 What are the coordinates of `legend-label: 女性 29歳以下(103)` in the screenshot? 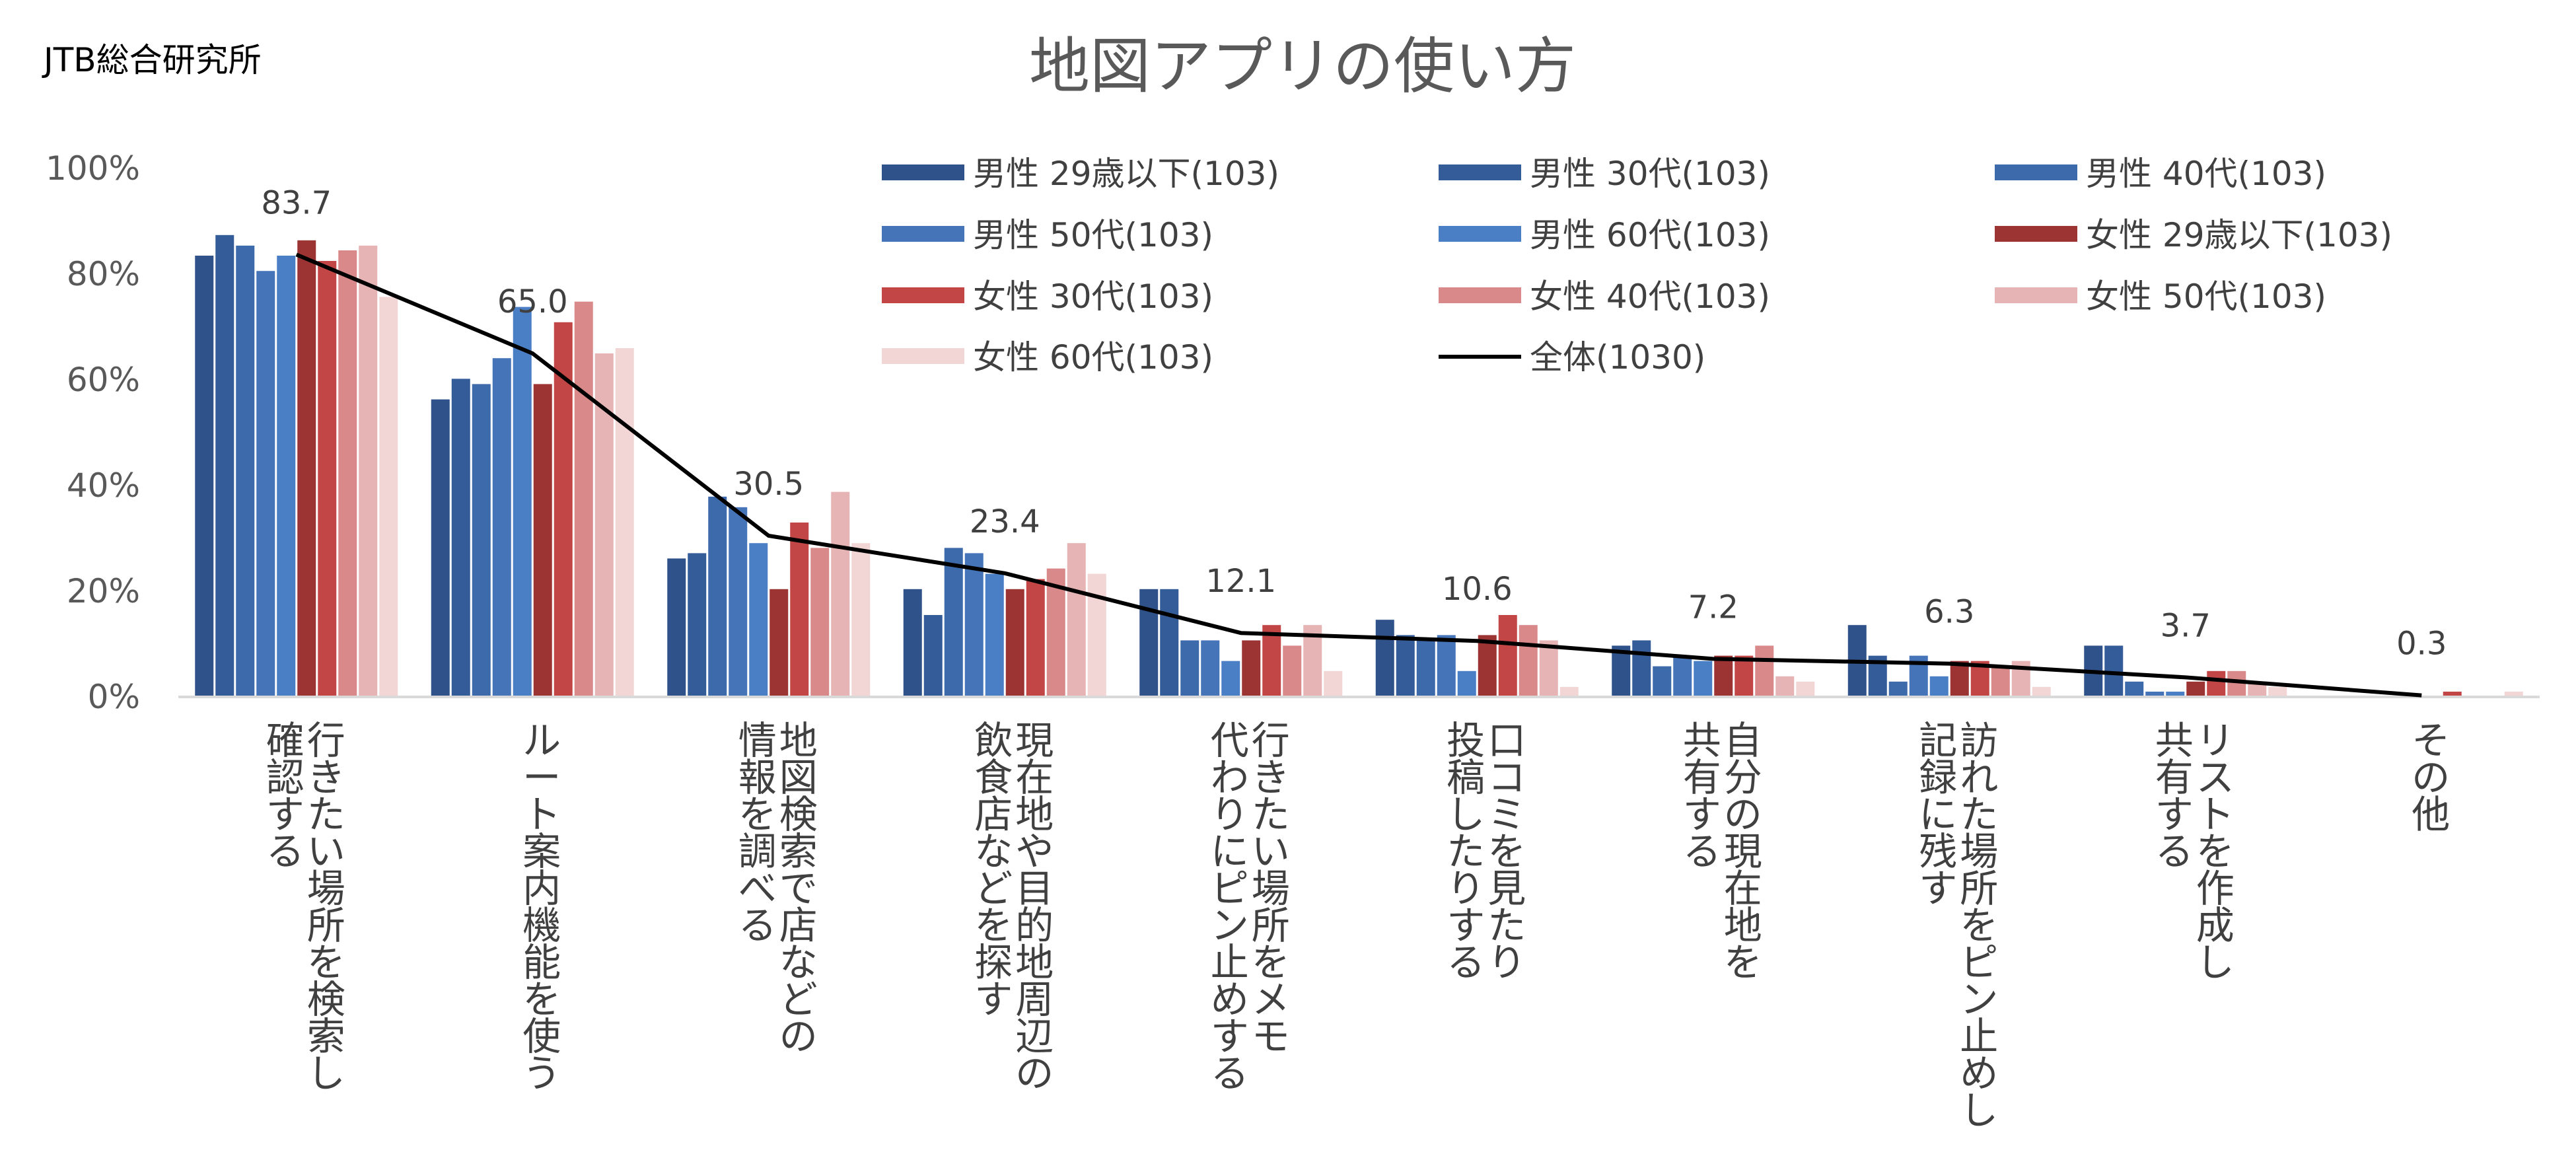 It's located at (2239, 235).